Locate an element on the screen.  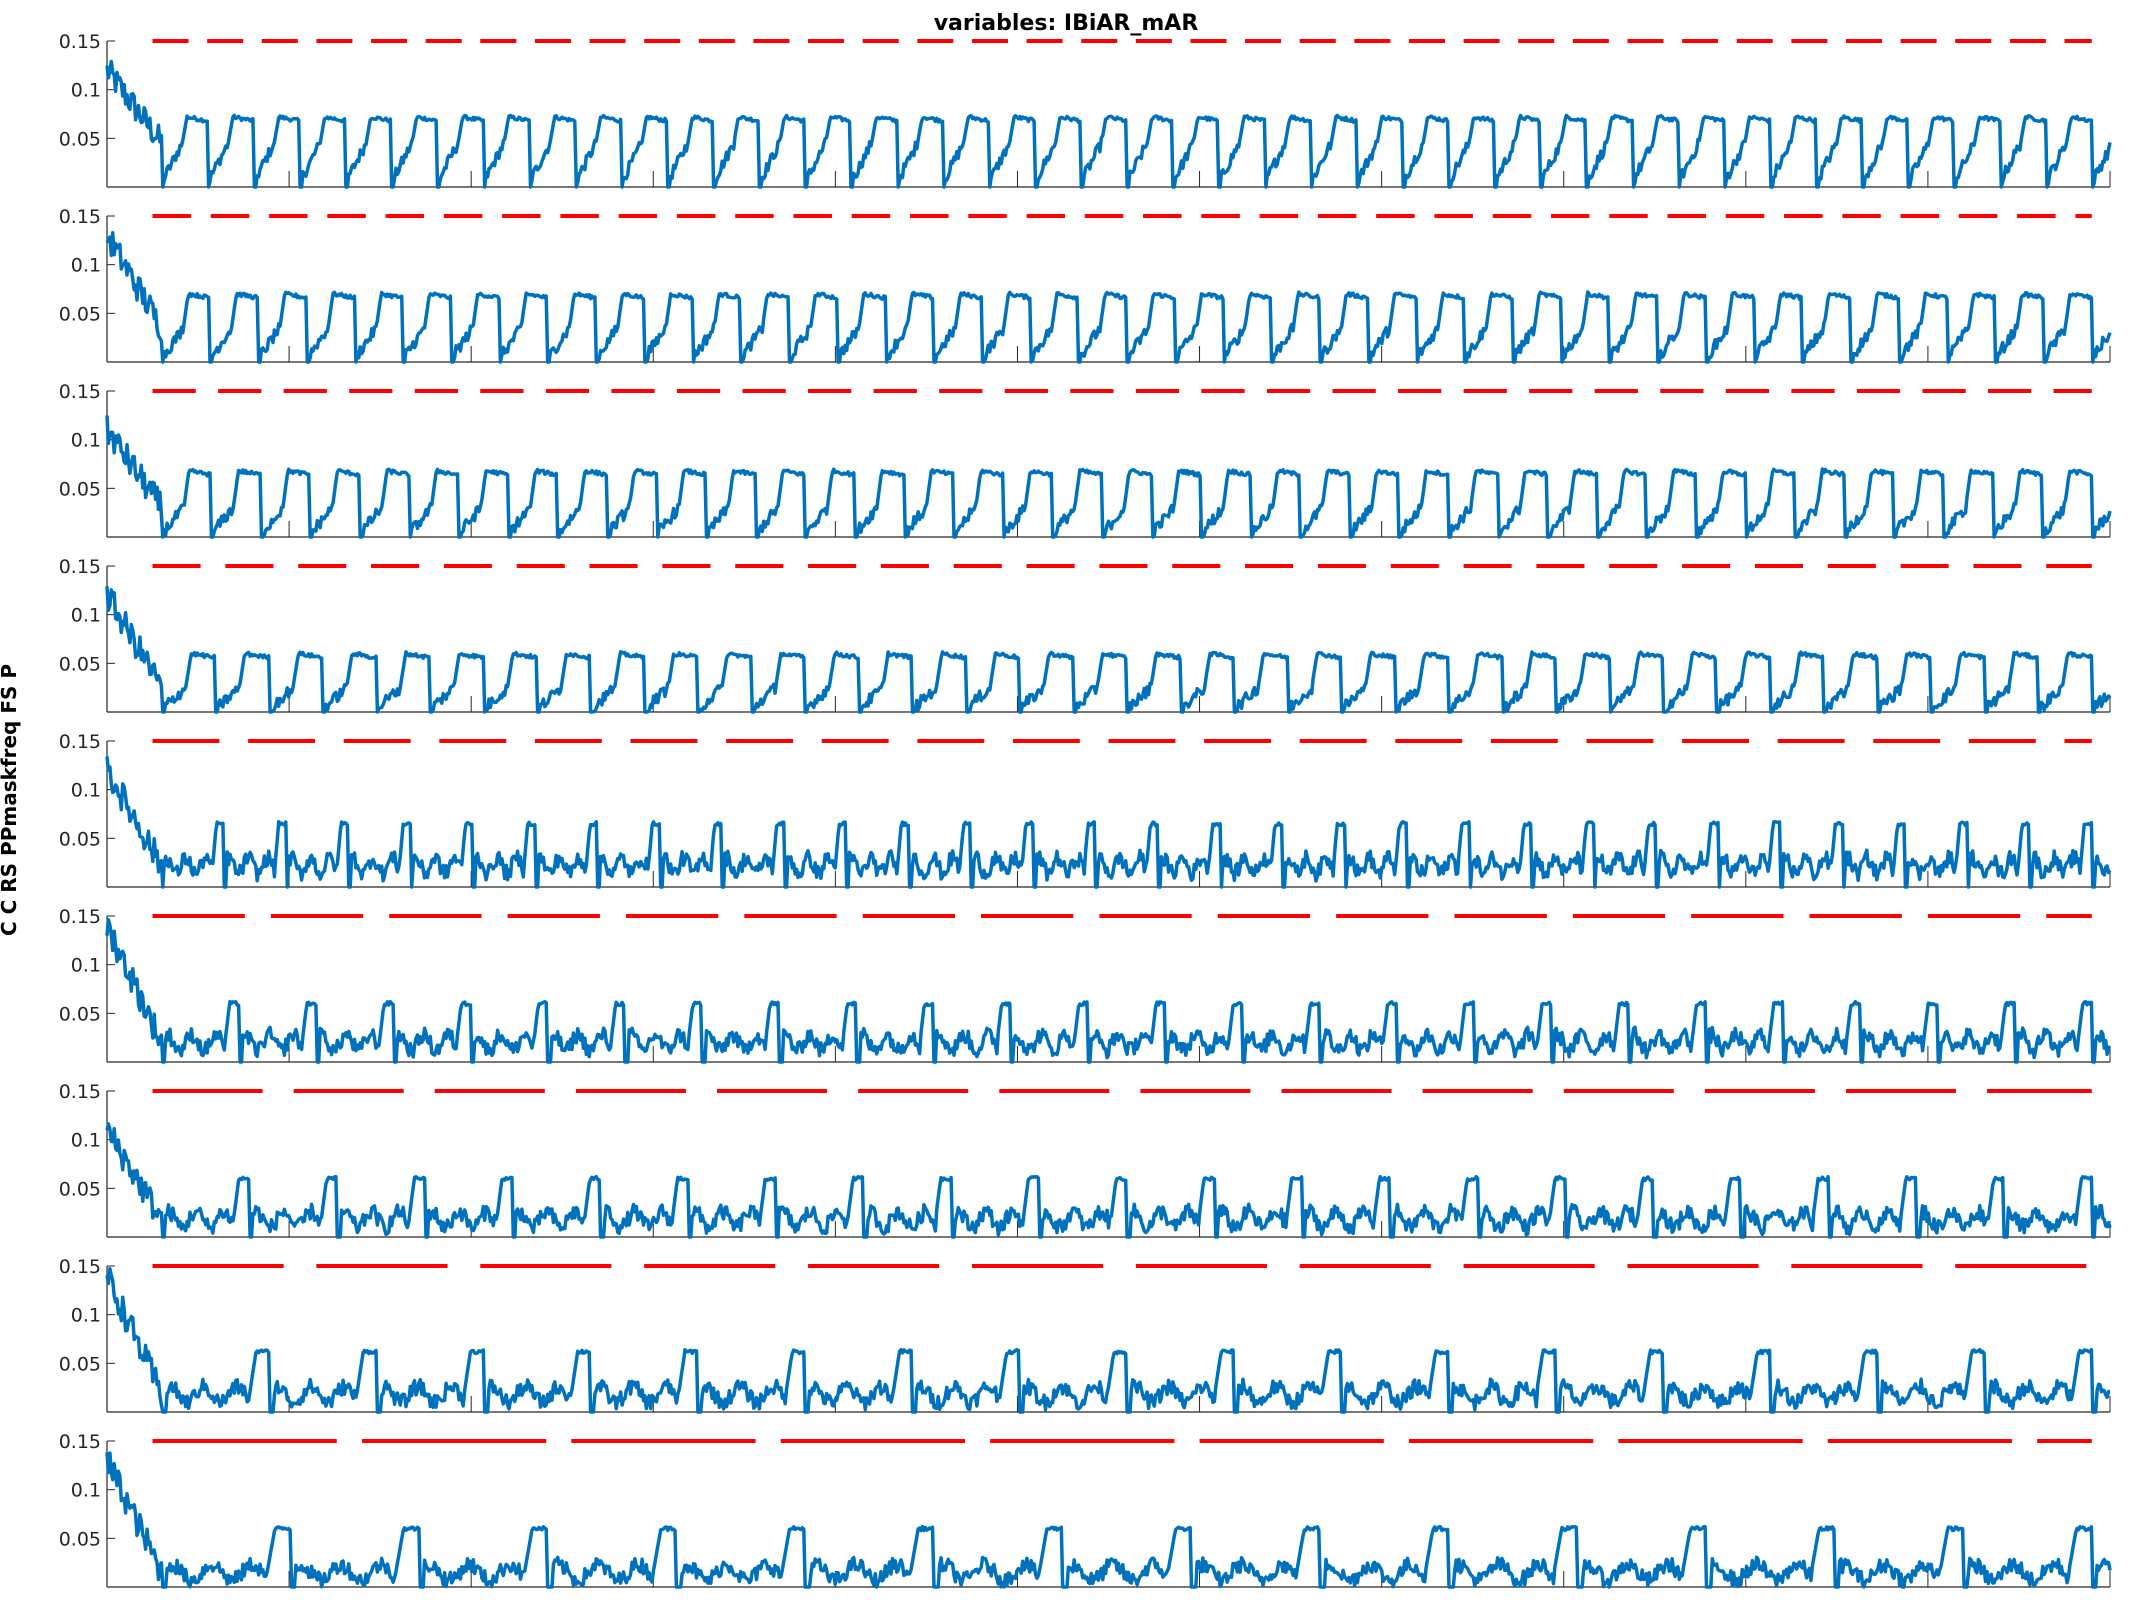
chart-title: variables: IBiAR_mAR is located at coordinates (1066, 23).